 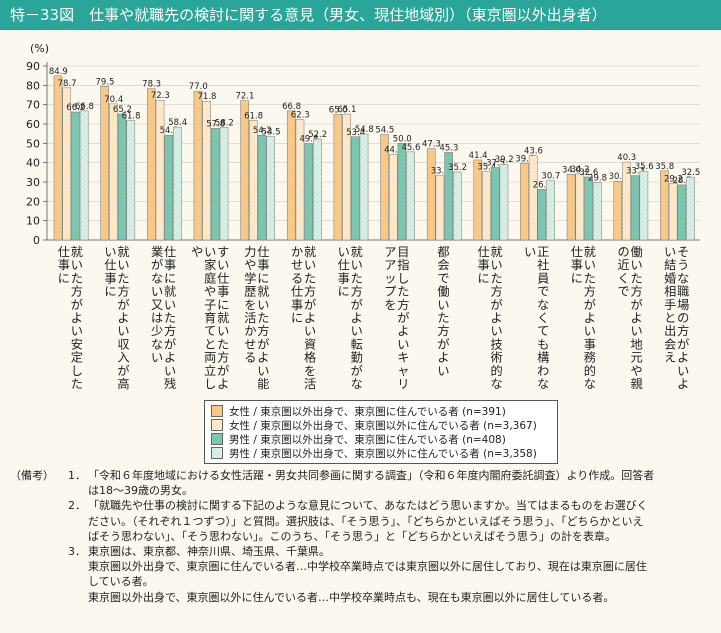 What do you see at coordinates (77, 506) in the screenshot?
I see `note-number: 2．` at bounding box center [77, 506].